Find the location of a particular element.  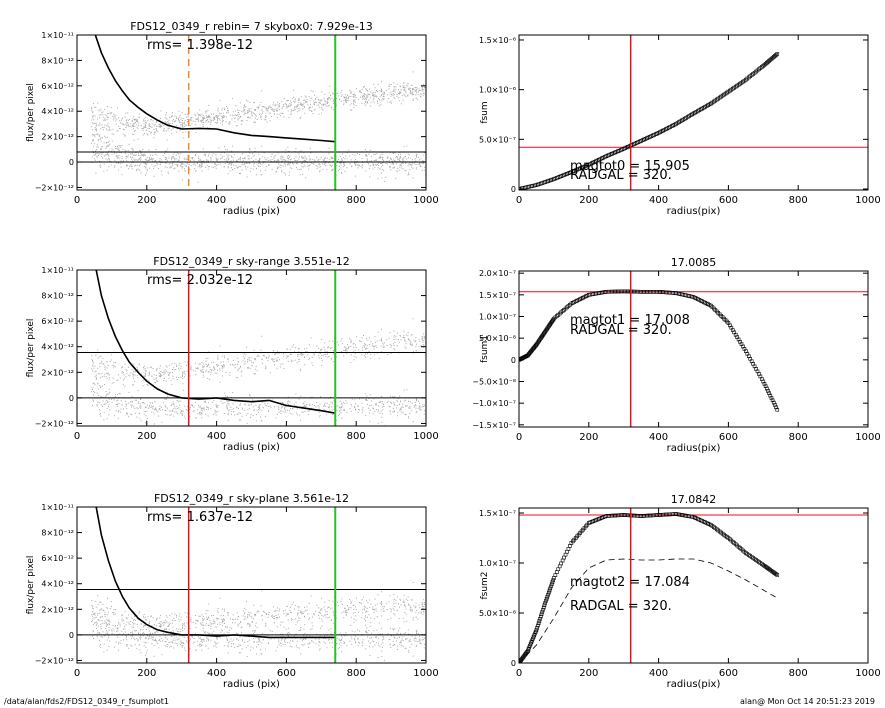

scatter-points is located at coordinates (258, 372).